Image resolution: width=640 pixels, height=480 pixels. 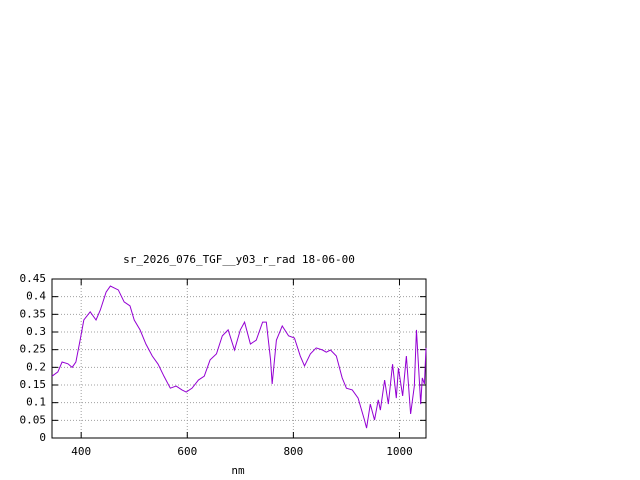 I want to click on chart-title: sr_2026_076_TGF__y03_r_rad 18-06-00, so click(x=239, y=259).